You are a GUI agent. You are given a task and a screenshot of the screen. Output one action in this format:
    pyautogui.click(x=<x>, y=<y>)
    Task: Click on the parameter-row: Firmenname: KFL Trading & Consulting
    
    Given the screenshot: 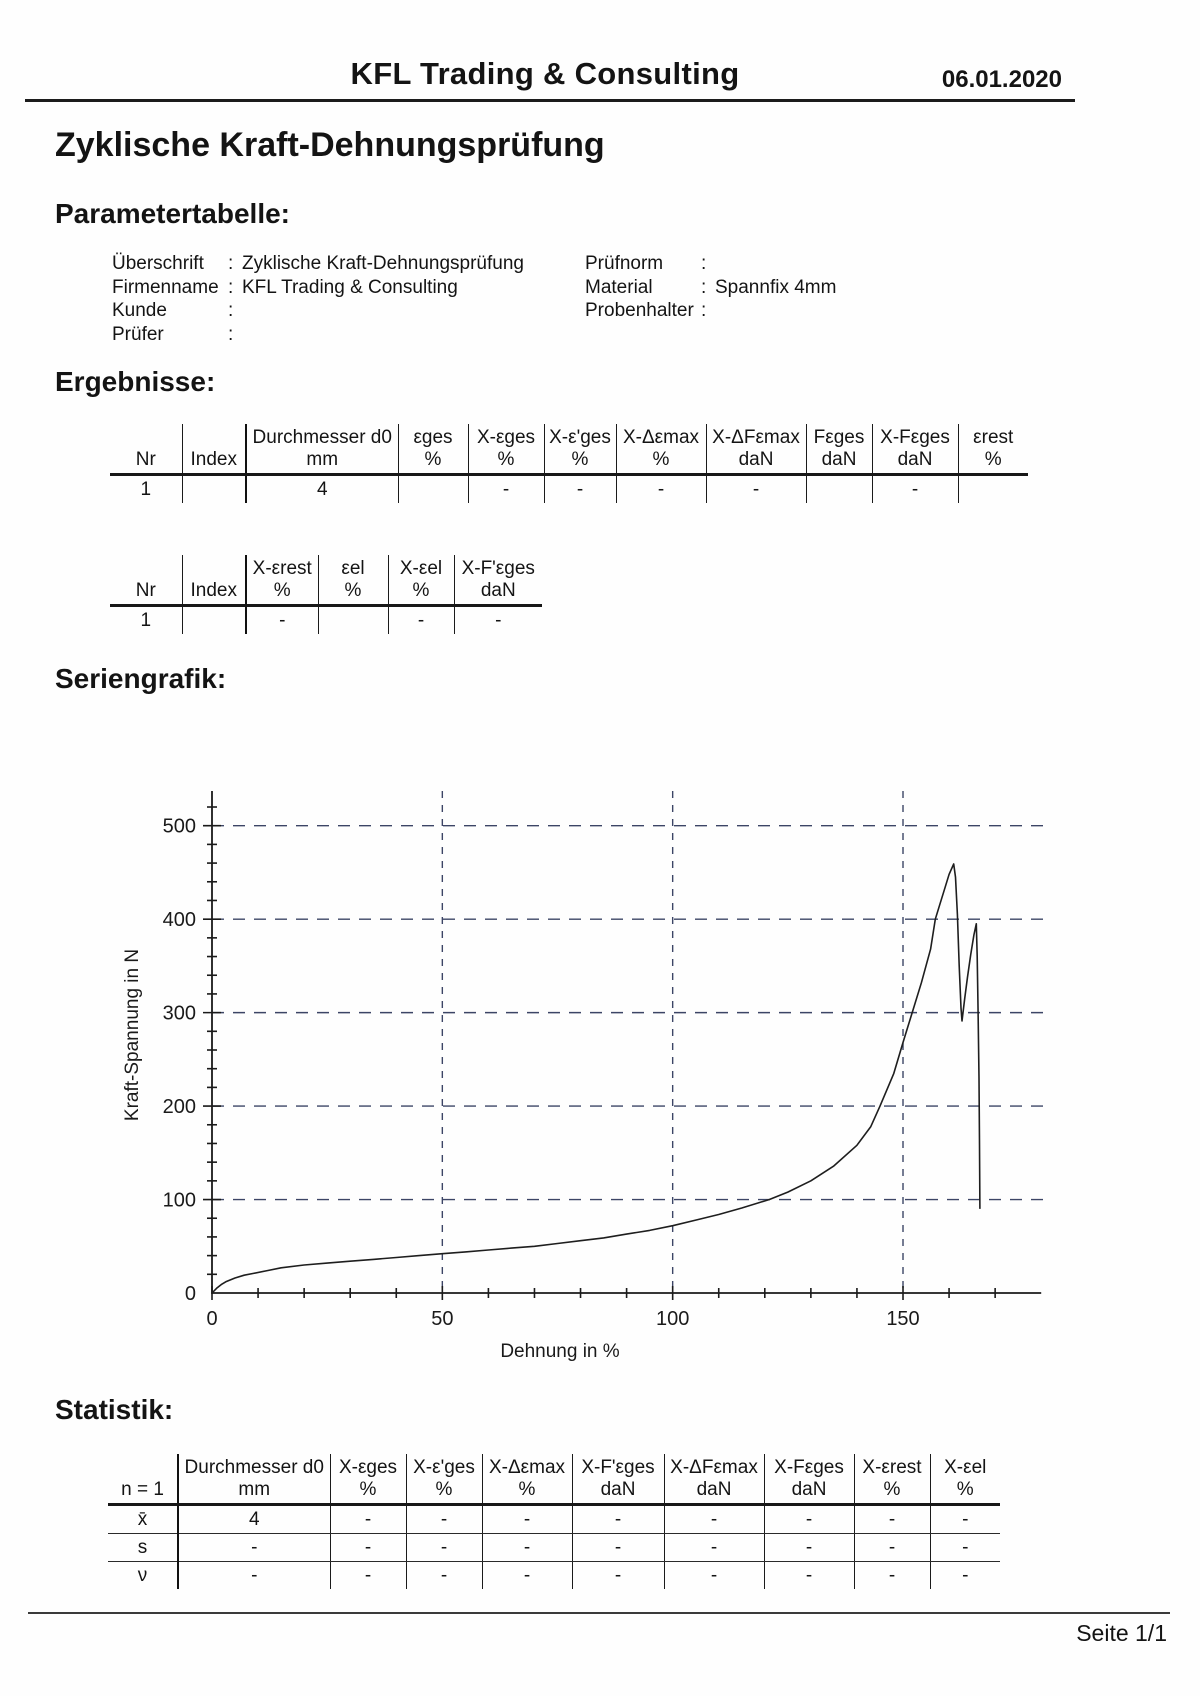 What is the action you would take?
    pyautogui.click(x=318, y=288)
    